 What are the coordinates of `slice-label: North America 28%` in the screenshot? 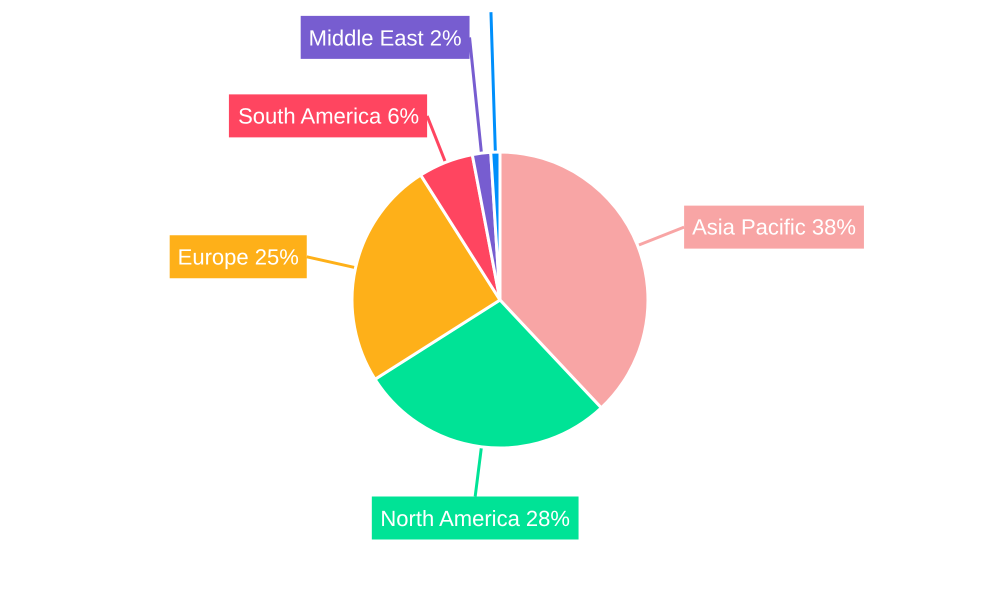 It's located at (475, 518).